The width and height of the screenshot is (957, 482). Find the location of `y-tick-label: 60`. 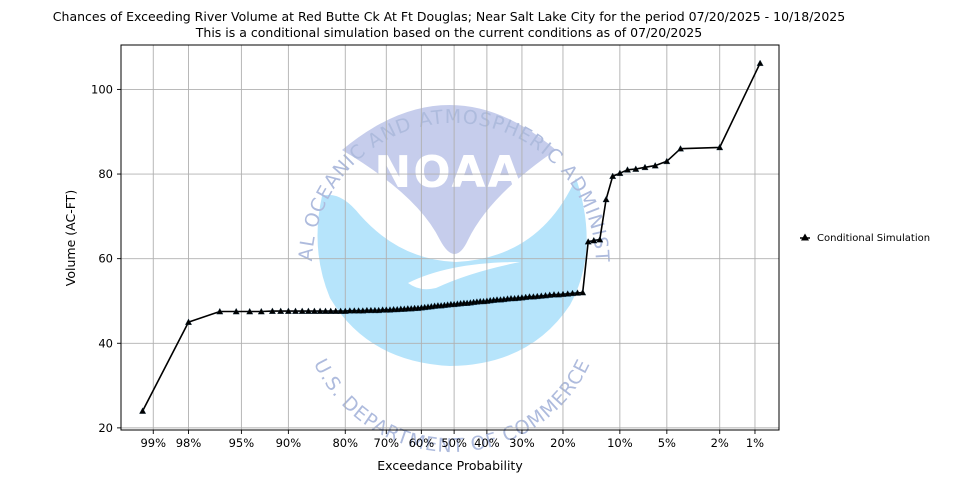

y-tick-label: 60 is located at coordinates (105, 259).